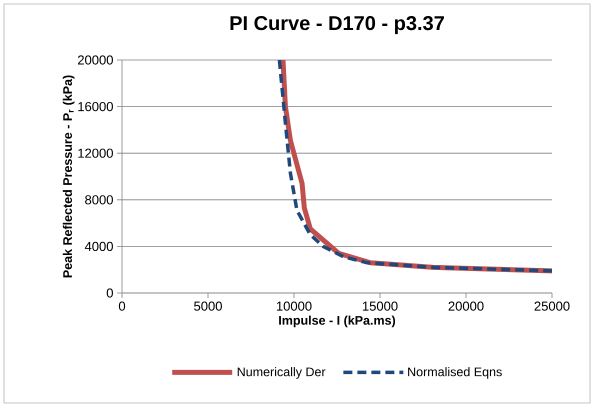  Describe the element at coordinates (455, 373) in the screenshot. I see `legend-label: Normalised Eqns` at that location.